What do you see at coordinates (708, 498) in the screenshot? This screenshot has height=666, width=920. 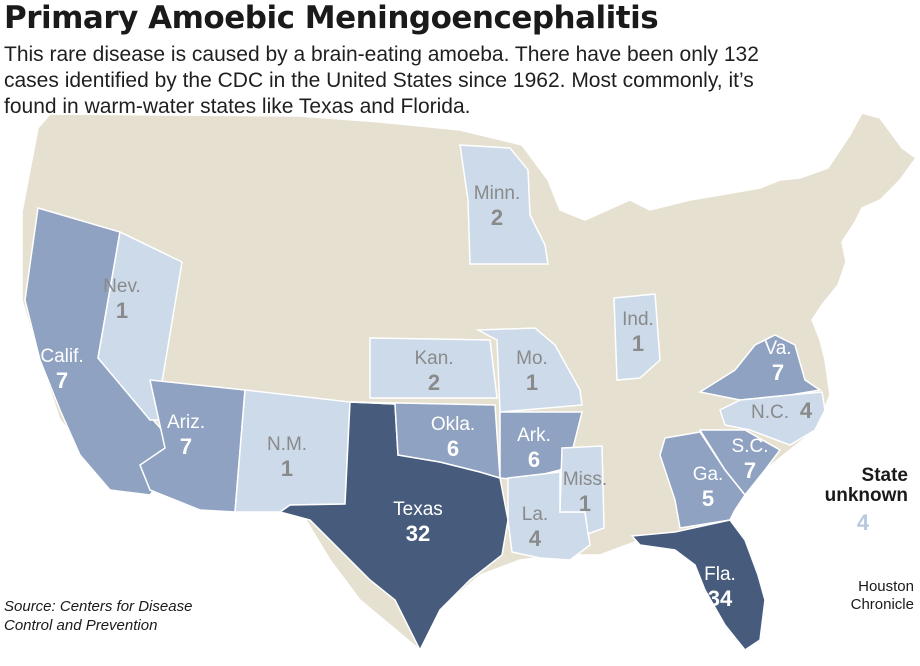 I see `state-cases-ga: 5` at bounding box center [708, 498].